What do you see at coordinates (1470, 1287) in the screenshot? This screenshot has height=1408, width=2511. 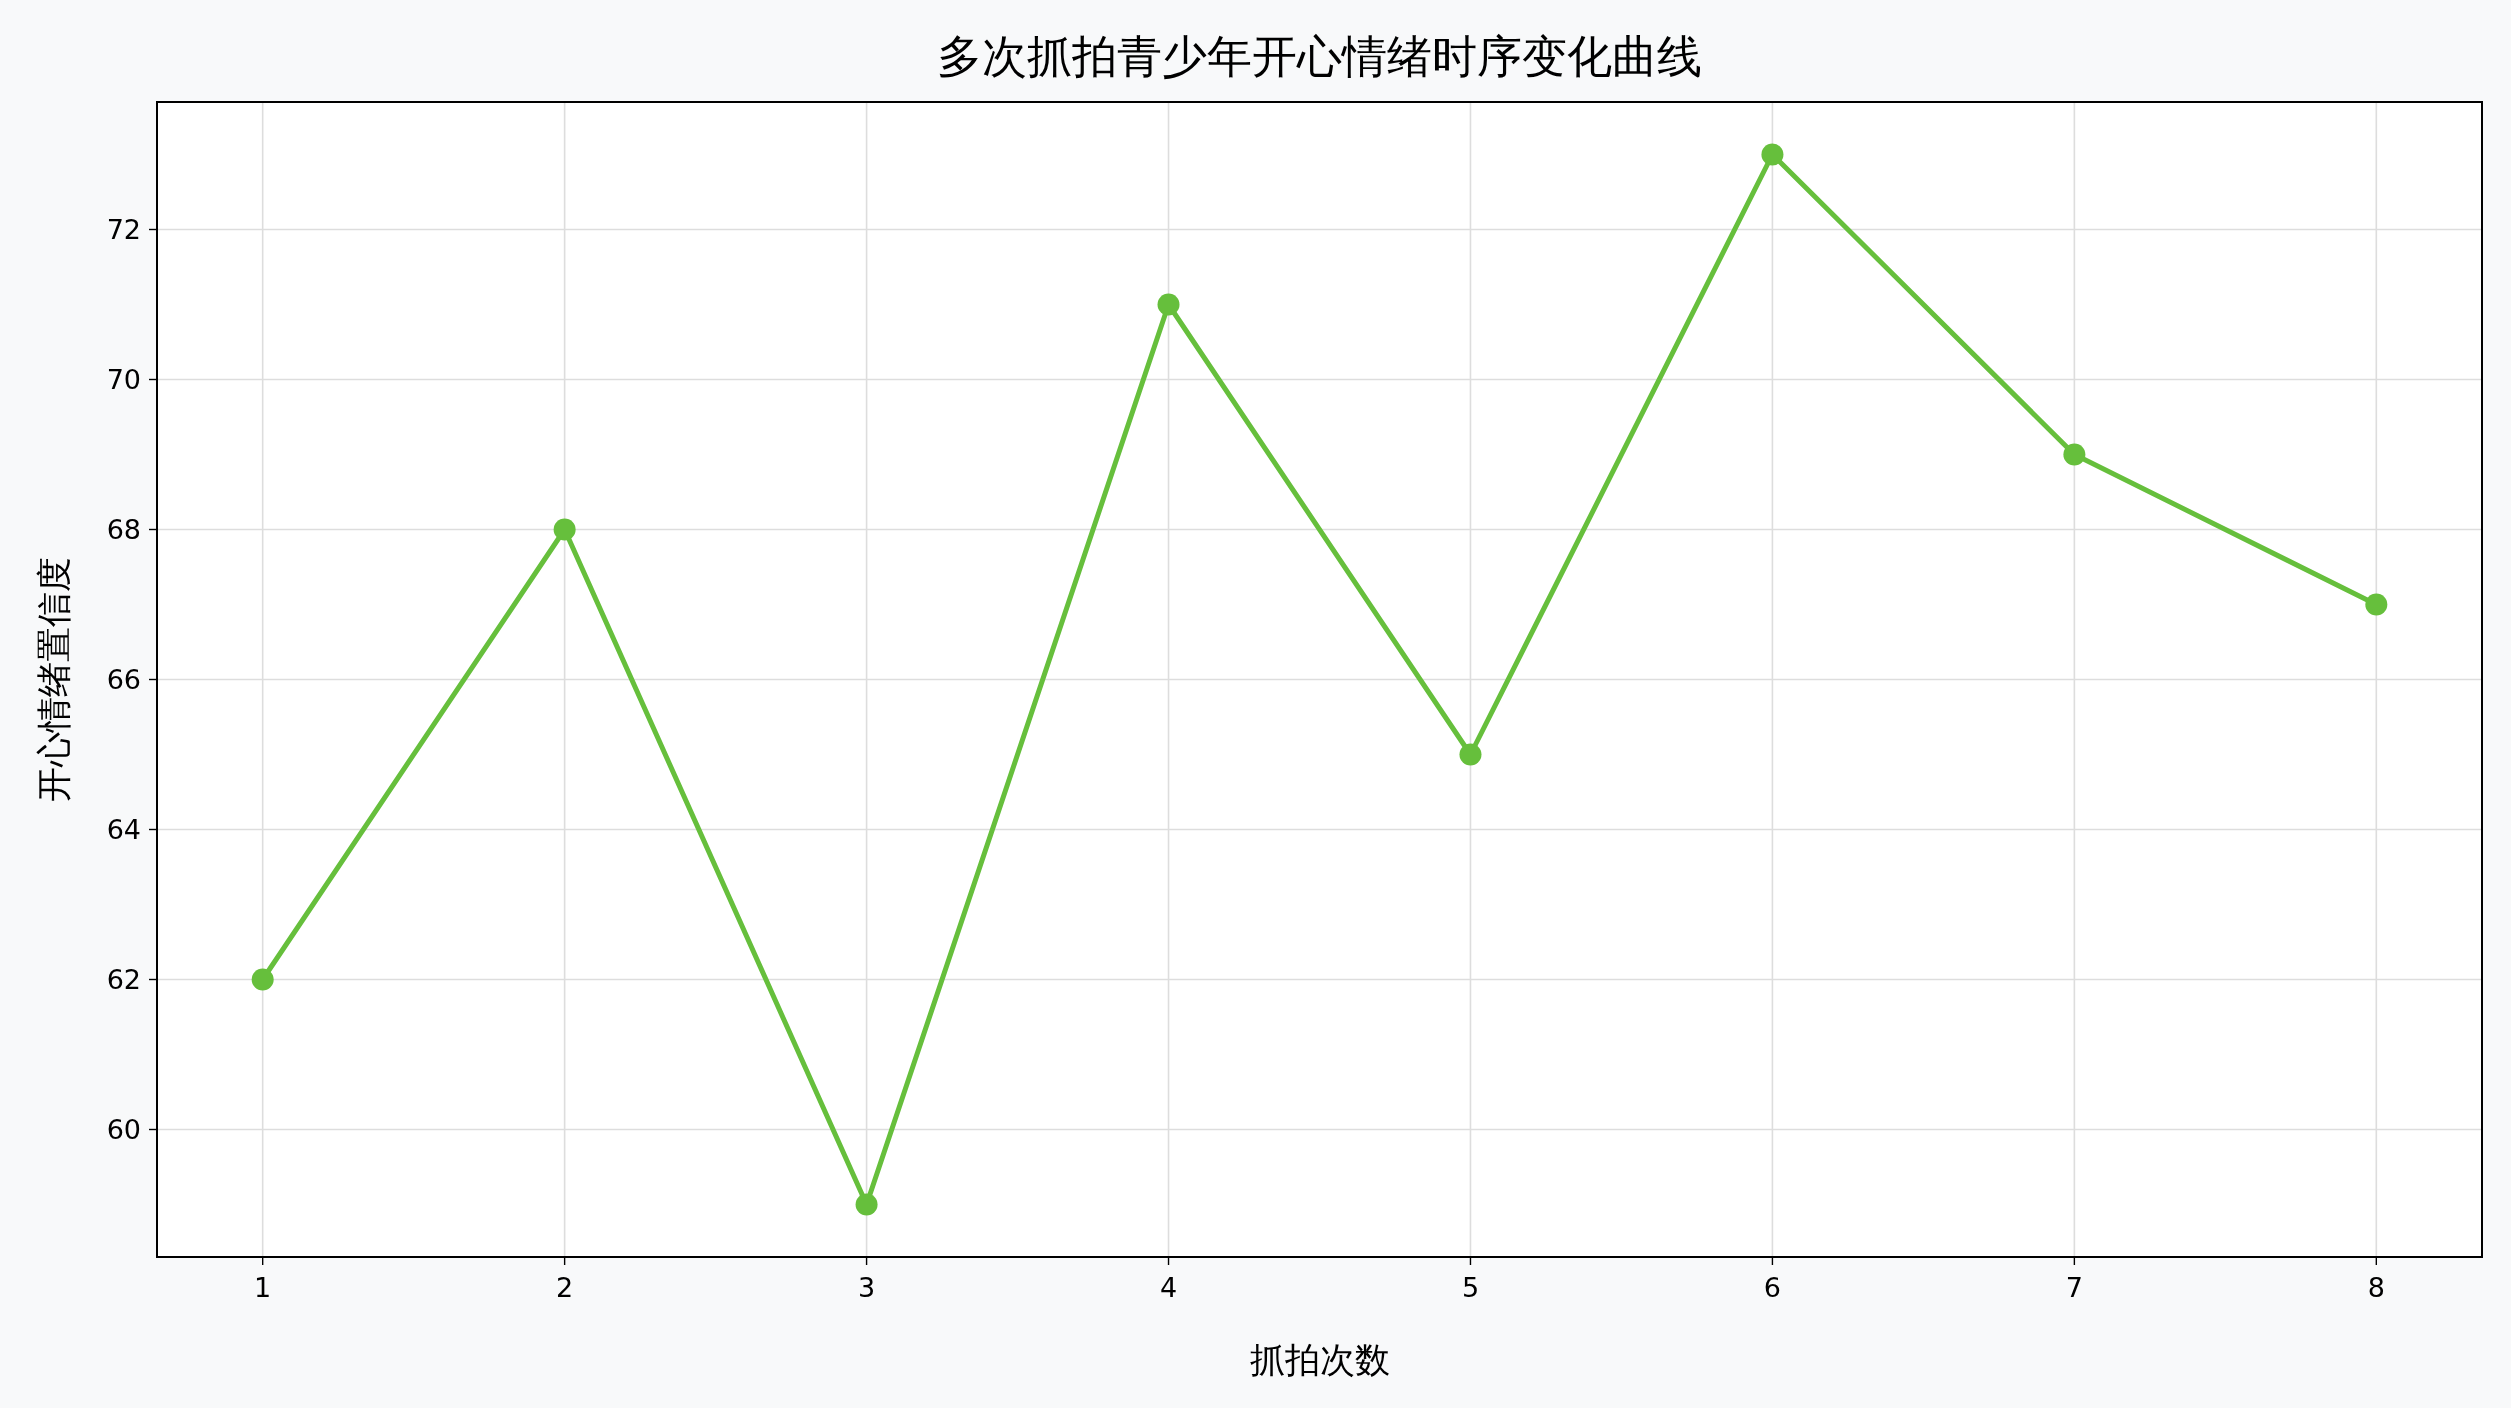 I see `x-tick-label: 5` at bounding box center [1470, 1287].